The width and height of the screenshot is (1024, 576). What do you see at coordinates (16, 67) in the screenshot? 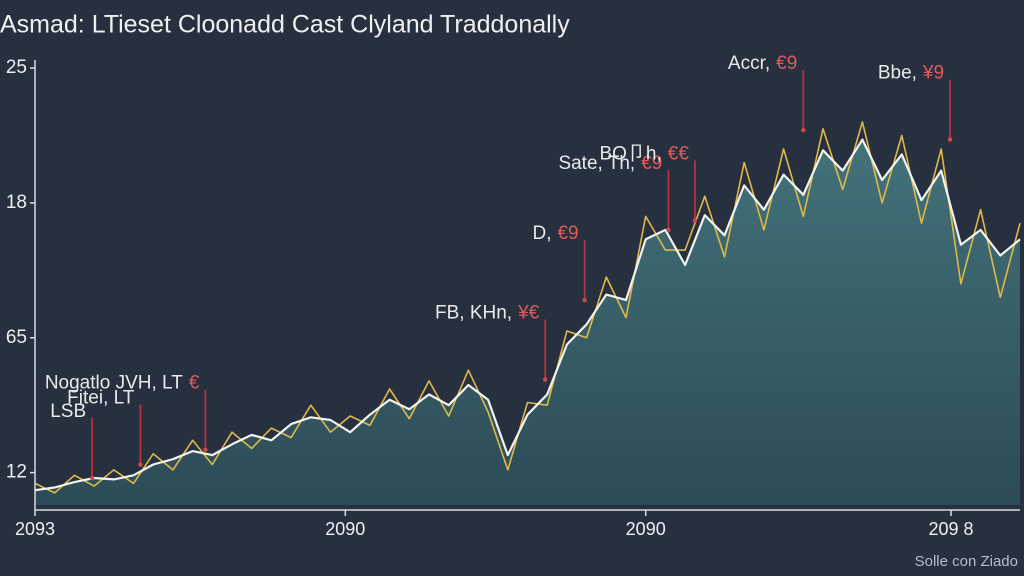
I see `y-tick-label: 25` at bounding box center [16, 67].